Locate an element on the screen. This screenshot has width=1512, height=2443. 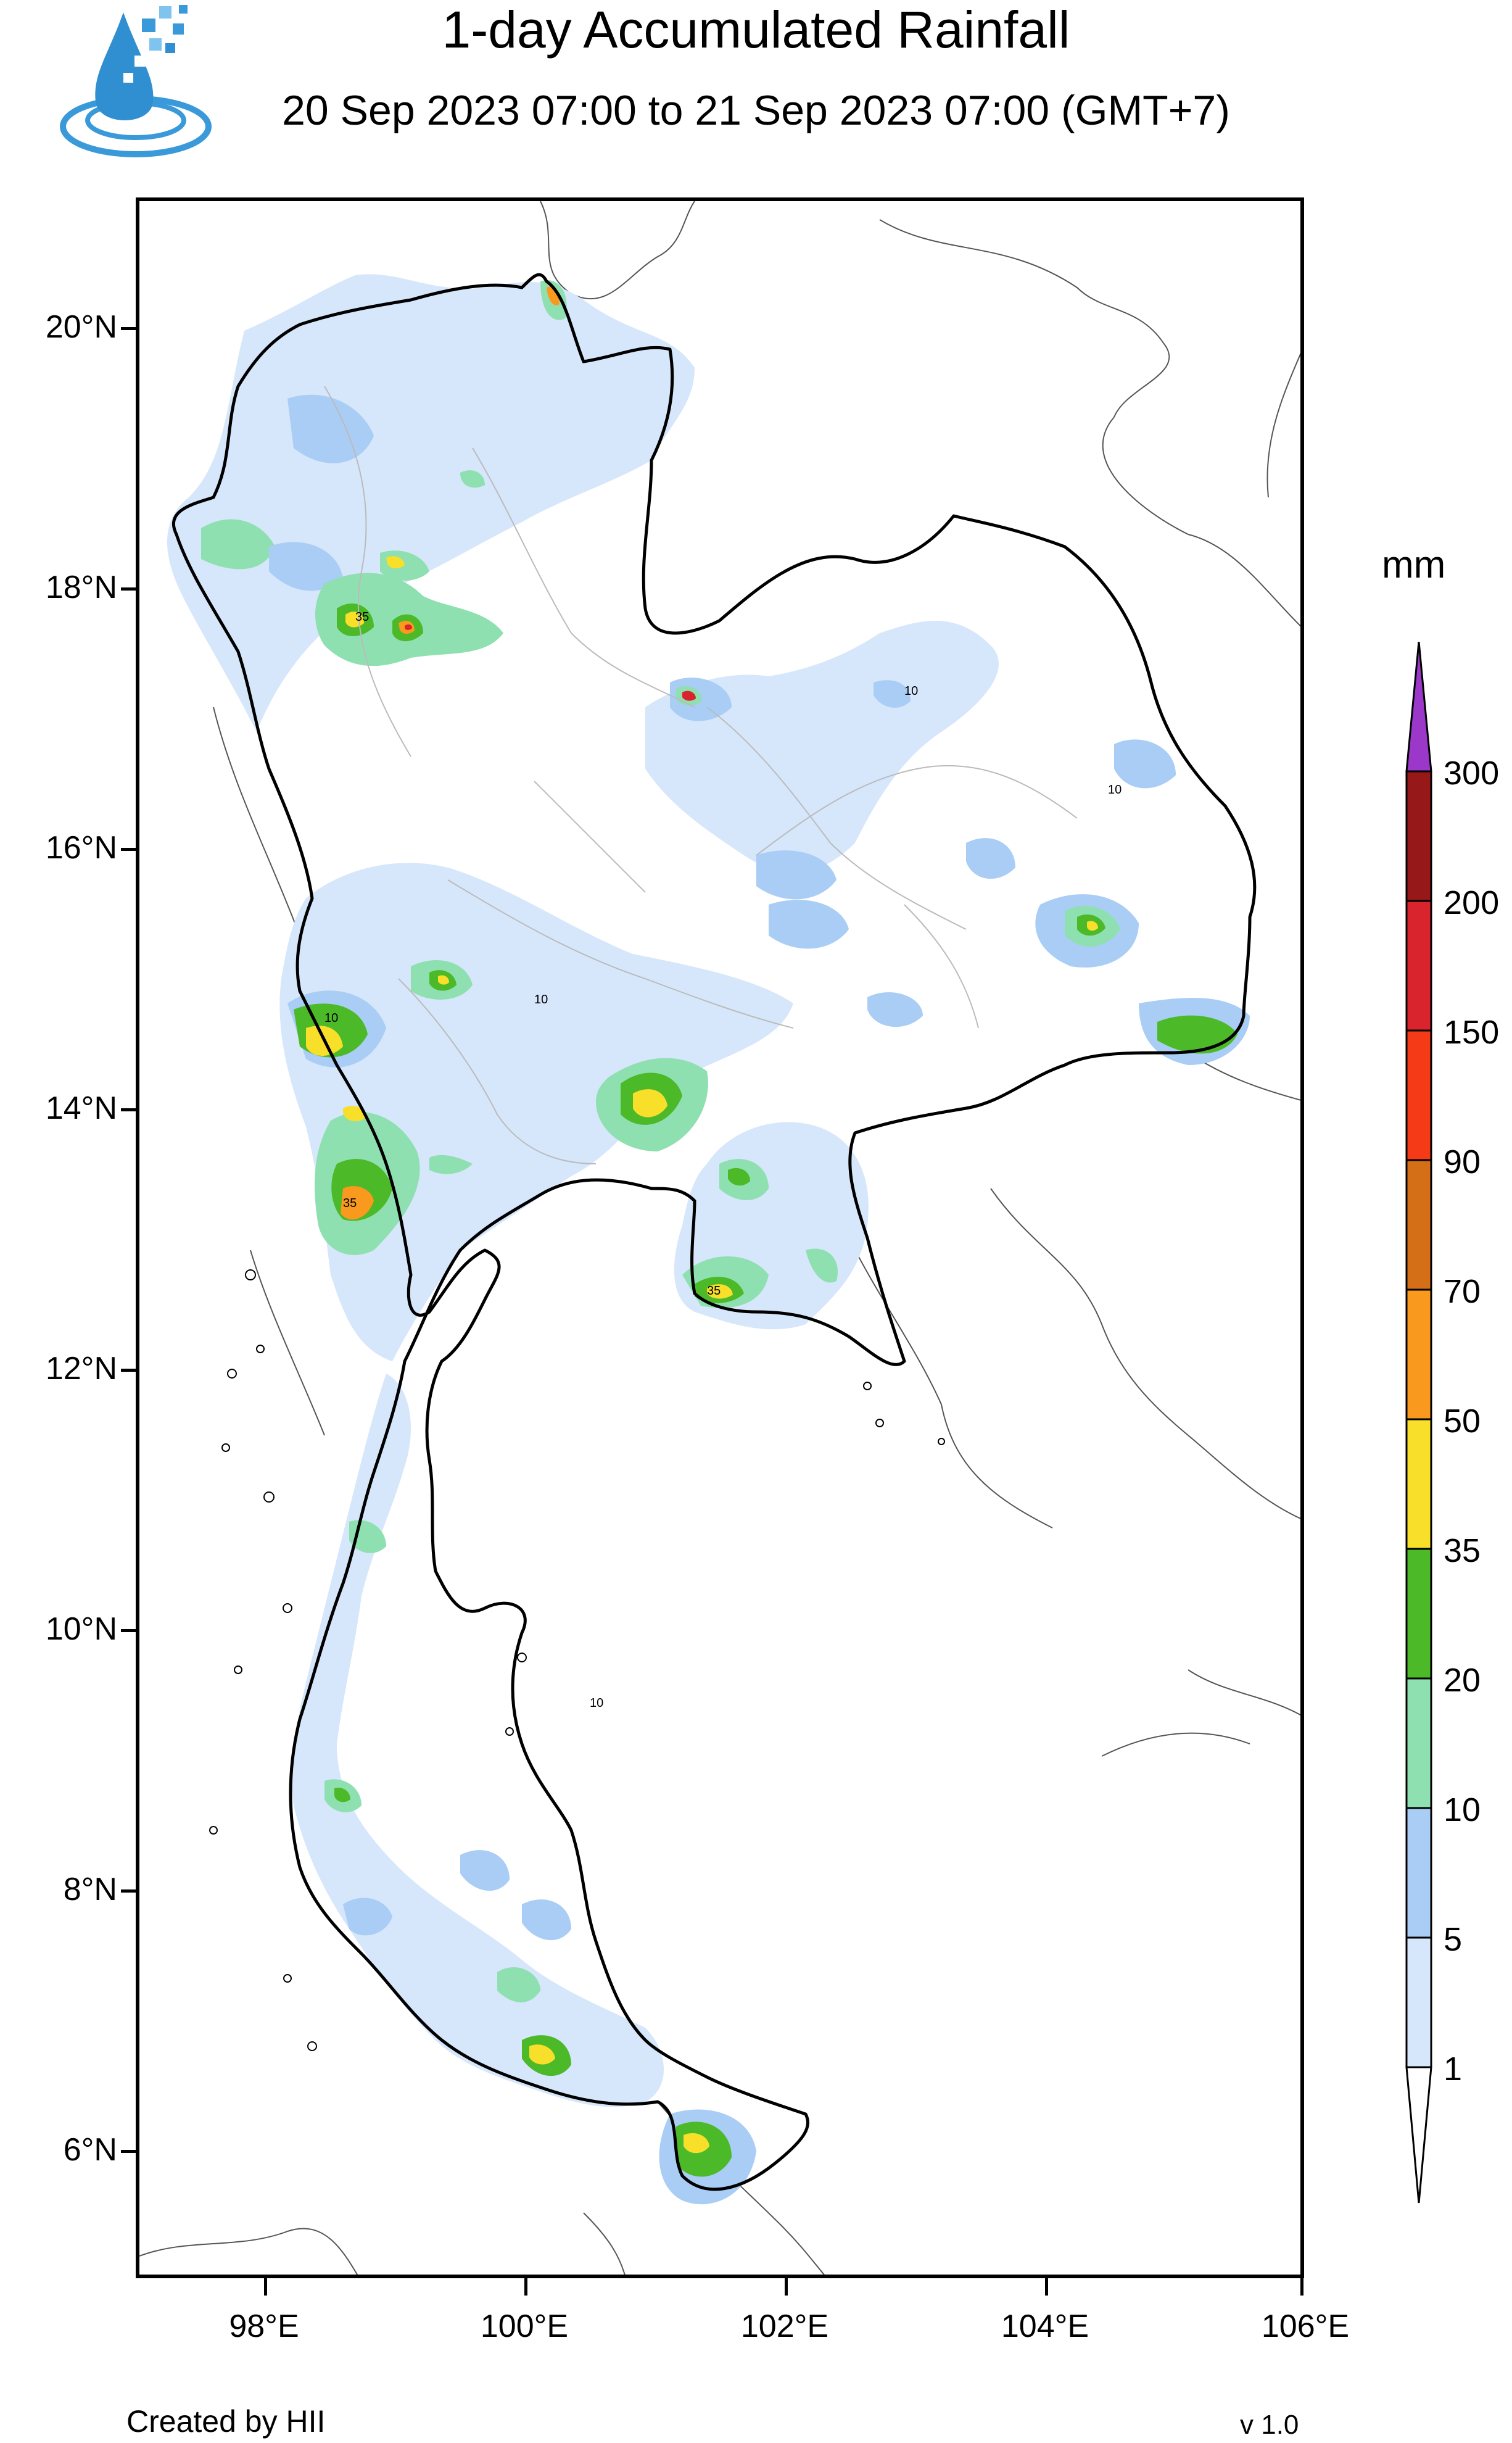
version-text: v 1.0 is located at coordinates (1269, 2425).